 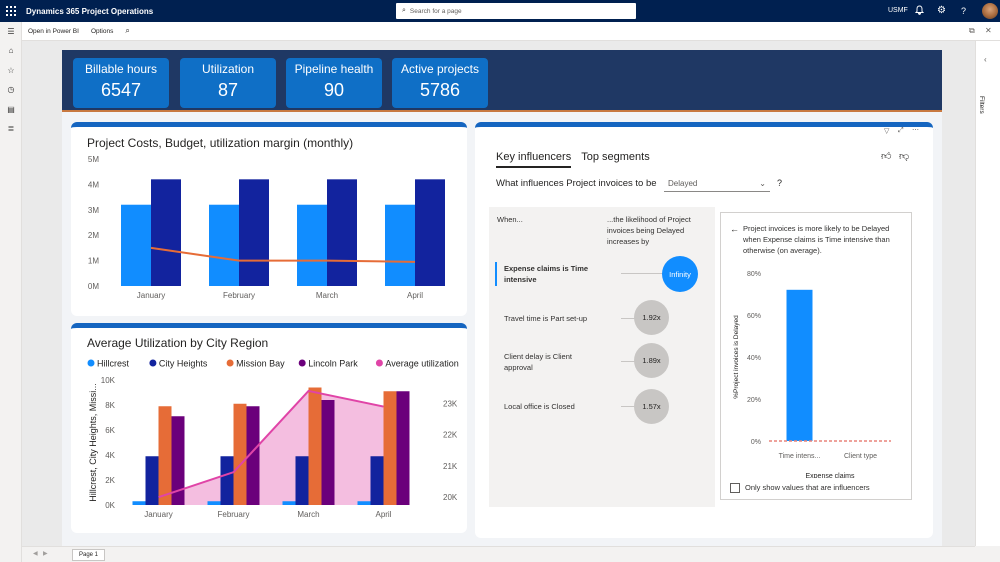 What do you see at coordinates (987, 293) in the screenshot?
I see `filters-pane: ‹ Filters` at bounding box center [987, 293].